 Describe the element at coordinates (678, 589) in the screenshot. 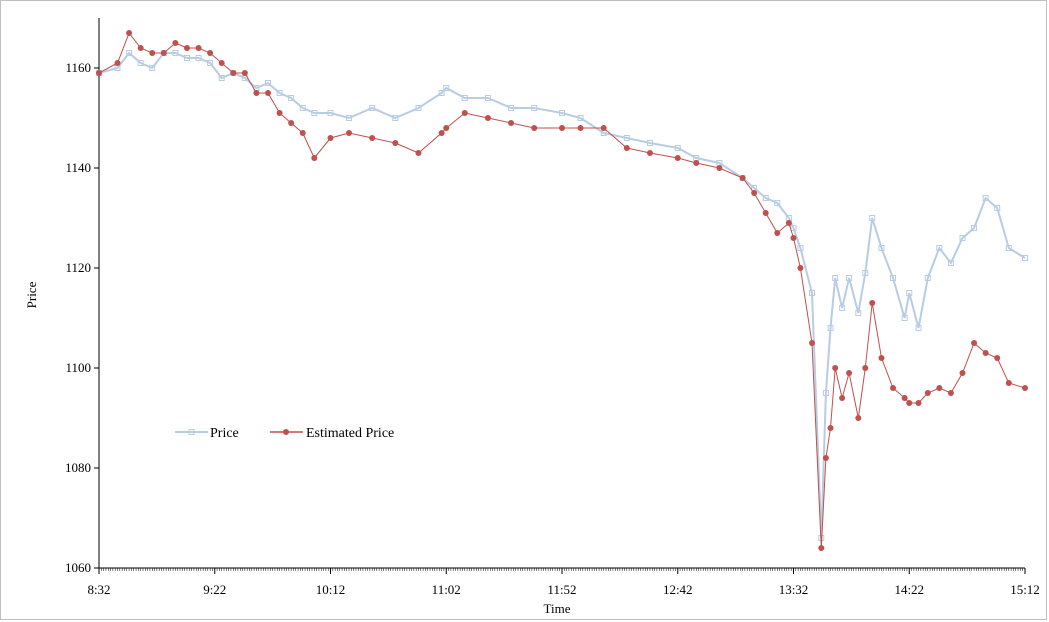

I see `x-tick-label: 12:42` at that location.